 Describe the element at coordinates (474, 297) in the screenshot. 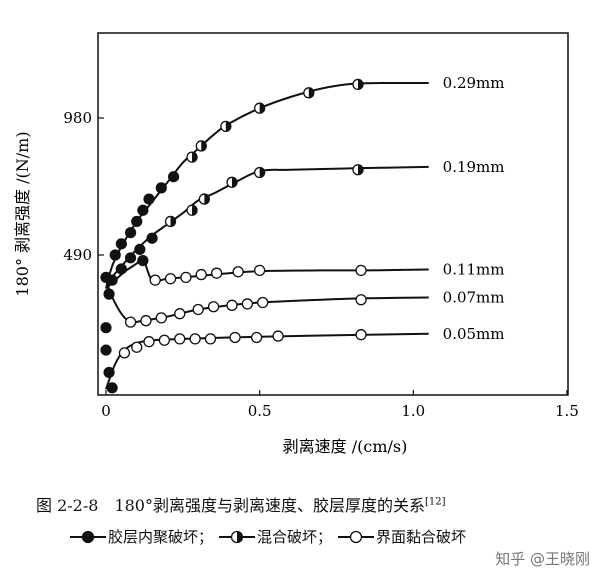

I see `series-label: 0.07mm` at that location.